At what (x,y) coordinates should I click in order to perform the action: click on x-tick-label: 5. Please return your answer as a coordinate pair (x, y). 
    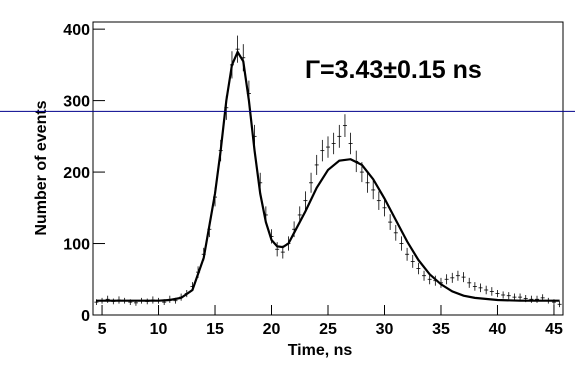
    Looking at the image, I should click on (102, 329).